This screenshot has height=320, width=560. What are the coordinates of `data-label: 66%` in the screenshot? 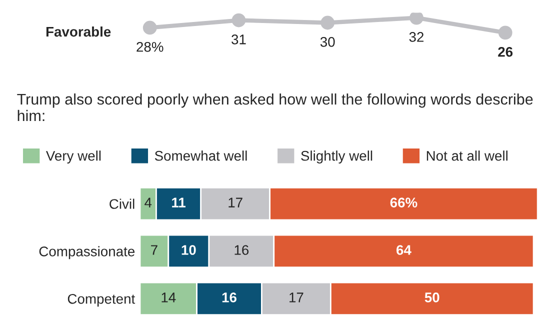 It's located at (404, 203).